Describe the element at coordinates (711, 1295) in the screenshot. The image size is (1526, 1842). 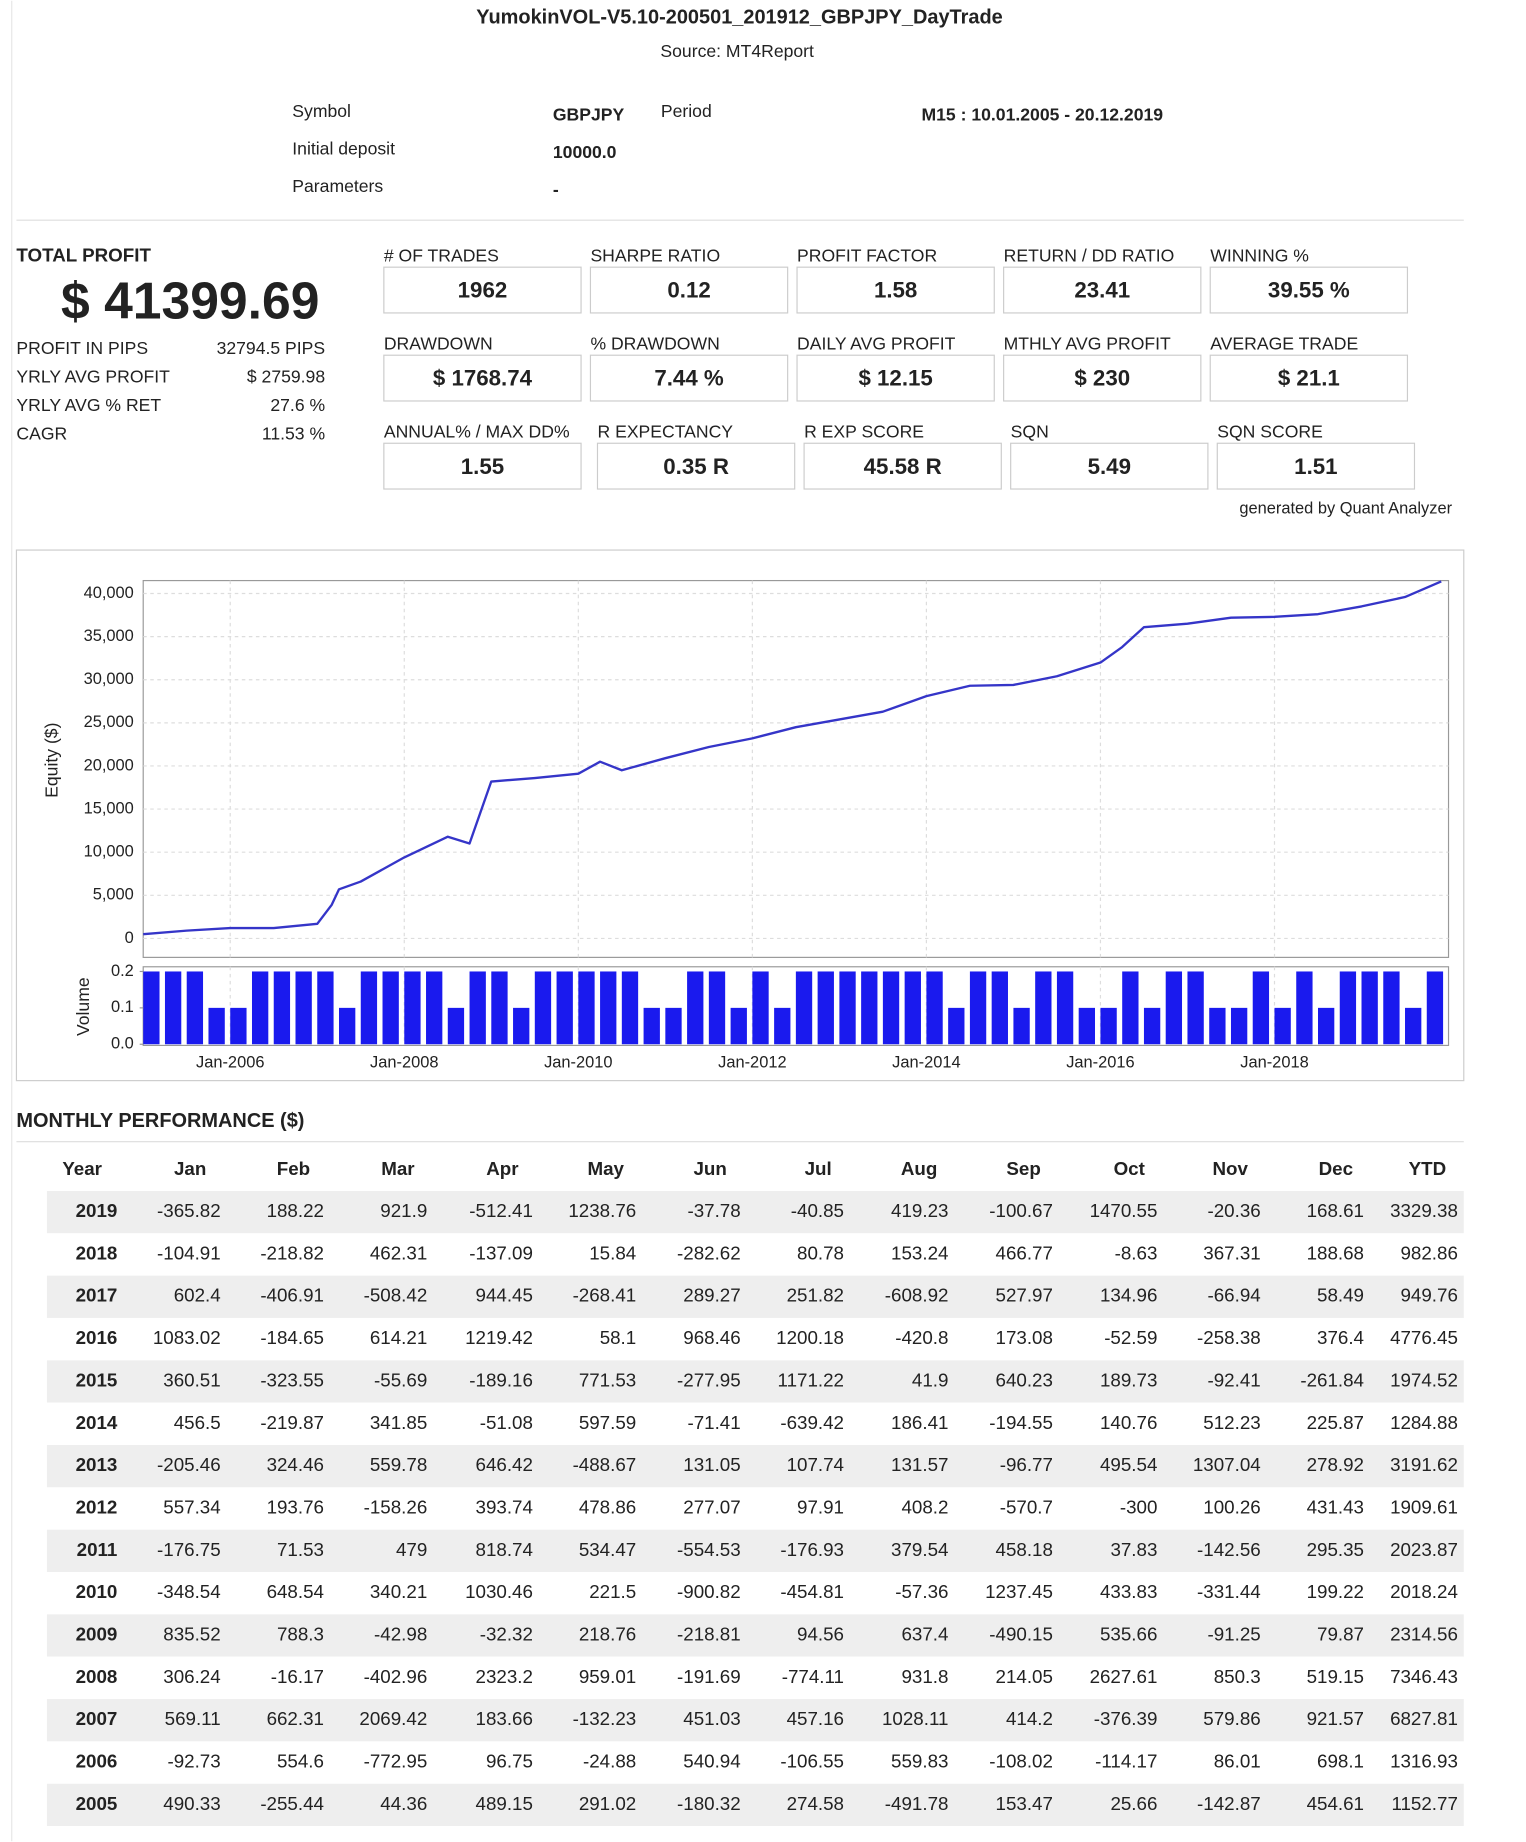
I see `value-cell: 289.27` at that location.